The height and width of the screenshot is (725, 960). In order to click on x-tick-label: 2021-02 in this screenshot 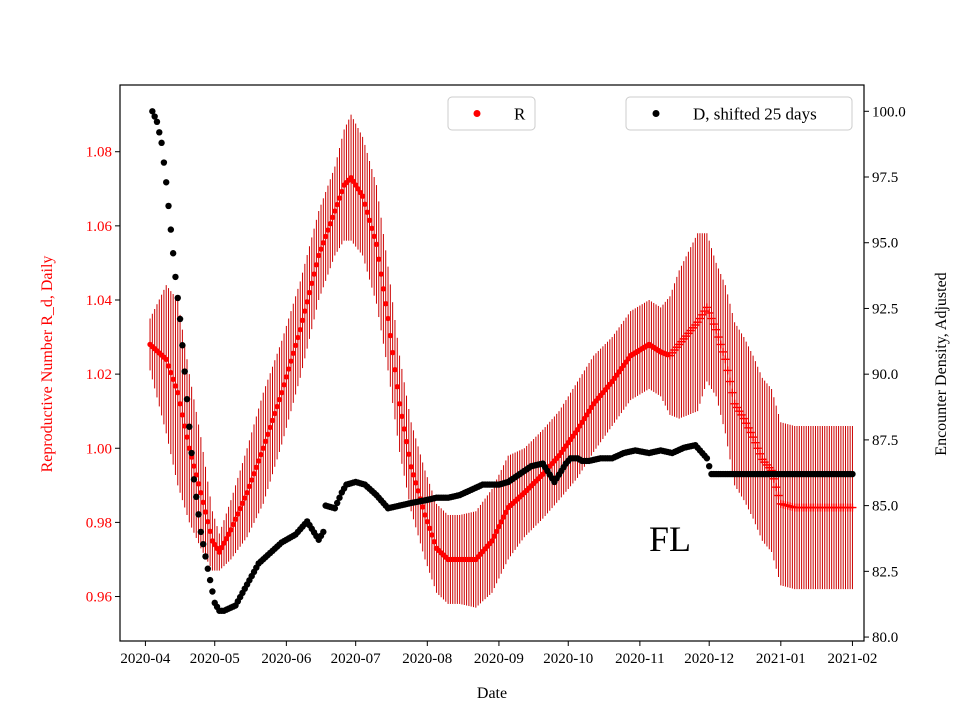, I will do `click(852, 659)`.